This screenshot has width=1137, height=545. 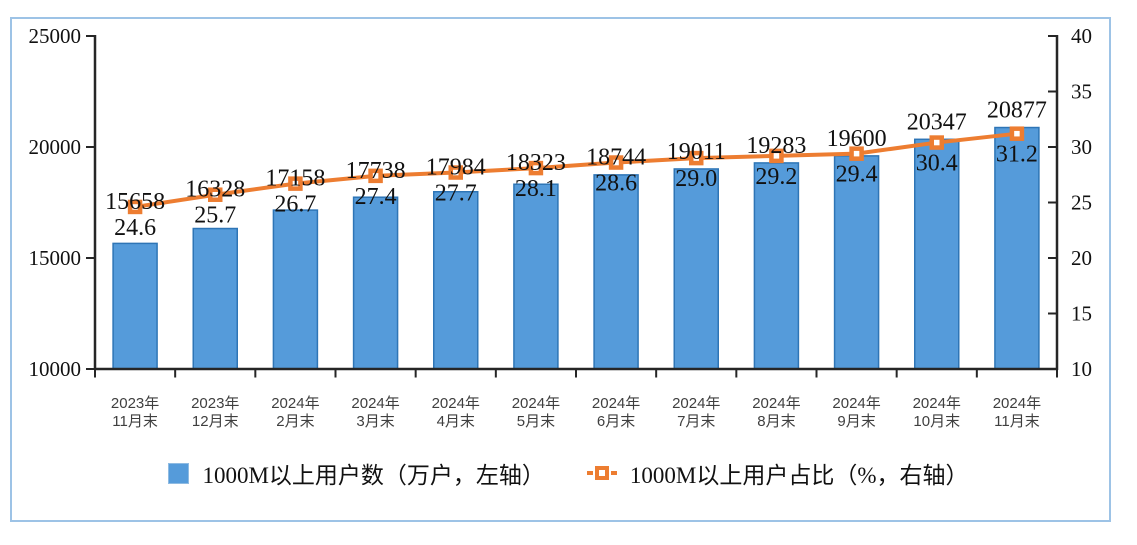 I want to click on pct-value-label: 28.6, so click(x=616, y=184).